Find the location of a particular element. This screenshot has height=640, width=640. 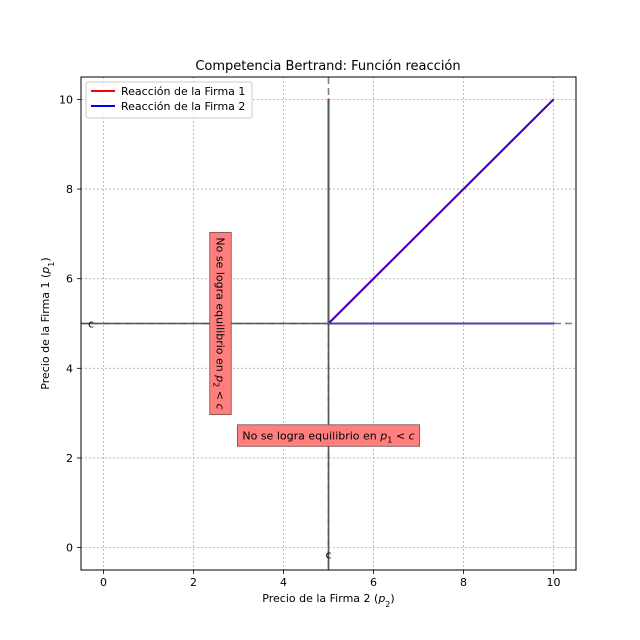

y-axis-label: Precio de la Firma 1 (p1) is located at coordinates (47, 323).